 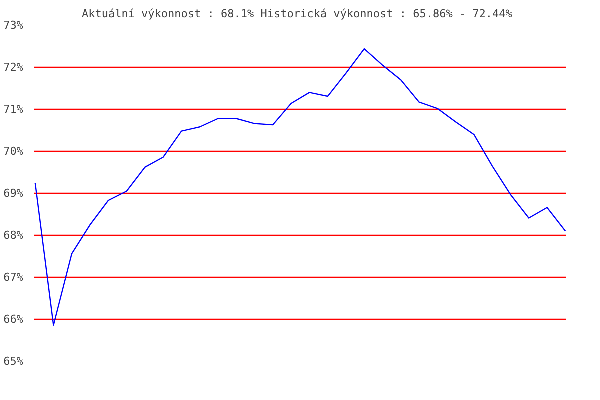 What do you see at coordinates (14, 319) in the screenshot?
I see `y-tick-label: 66%` at bounding box center [14, 319].